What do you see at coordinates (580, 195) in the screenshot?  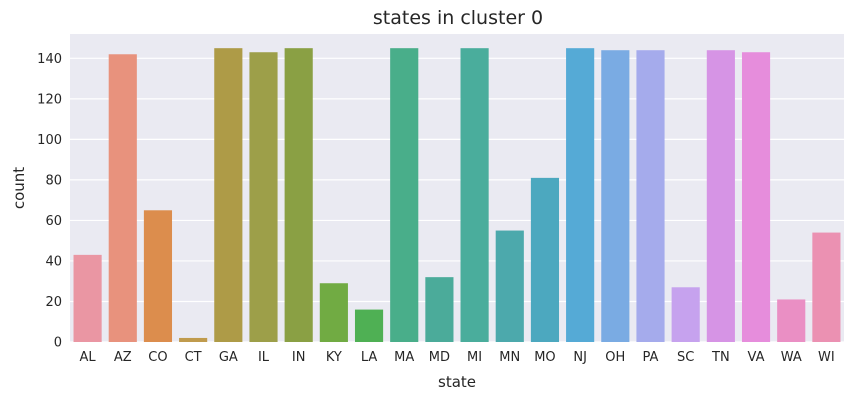 I see `bar-nj` at bounding box center [580, 195].